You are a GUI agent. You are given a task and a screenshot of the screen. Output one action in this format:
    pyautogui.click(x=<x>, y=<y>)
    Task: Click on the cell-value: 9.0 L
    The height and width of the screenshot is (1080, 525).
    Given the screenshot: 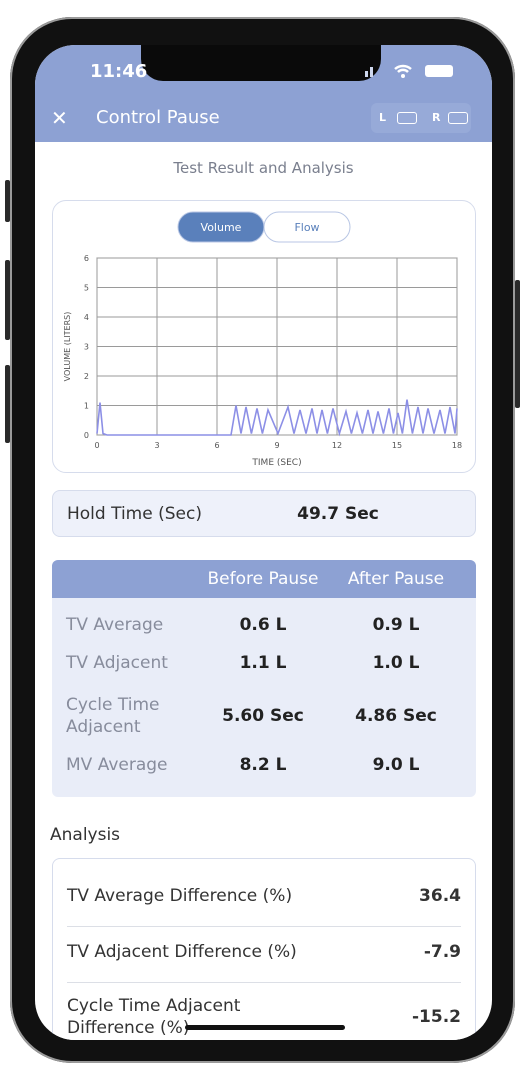 What is the action you would take?
    pyautogui.click(x=396, y=765)
    